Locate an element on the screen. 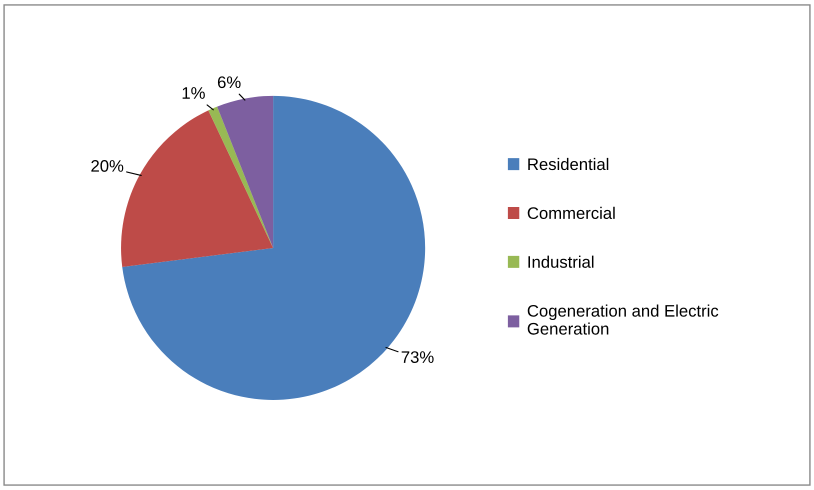  legend-label: Cogeneration and Electric Generation is located at coordinates (623, 319).